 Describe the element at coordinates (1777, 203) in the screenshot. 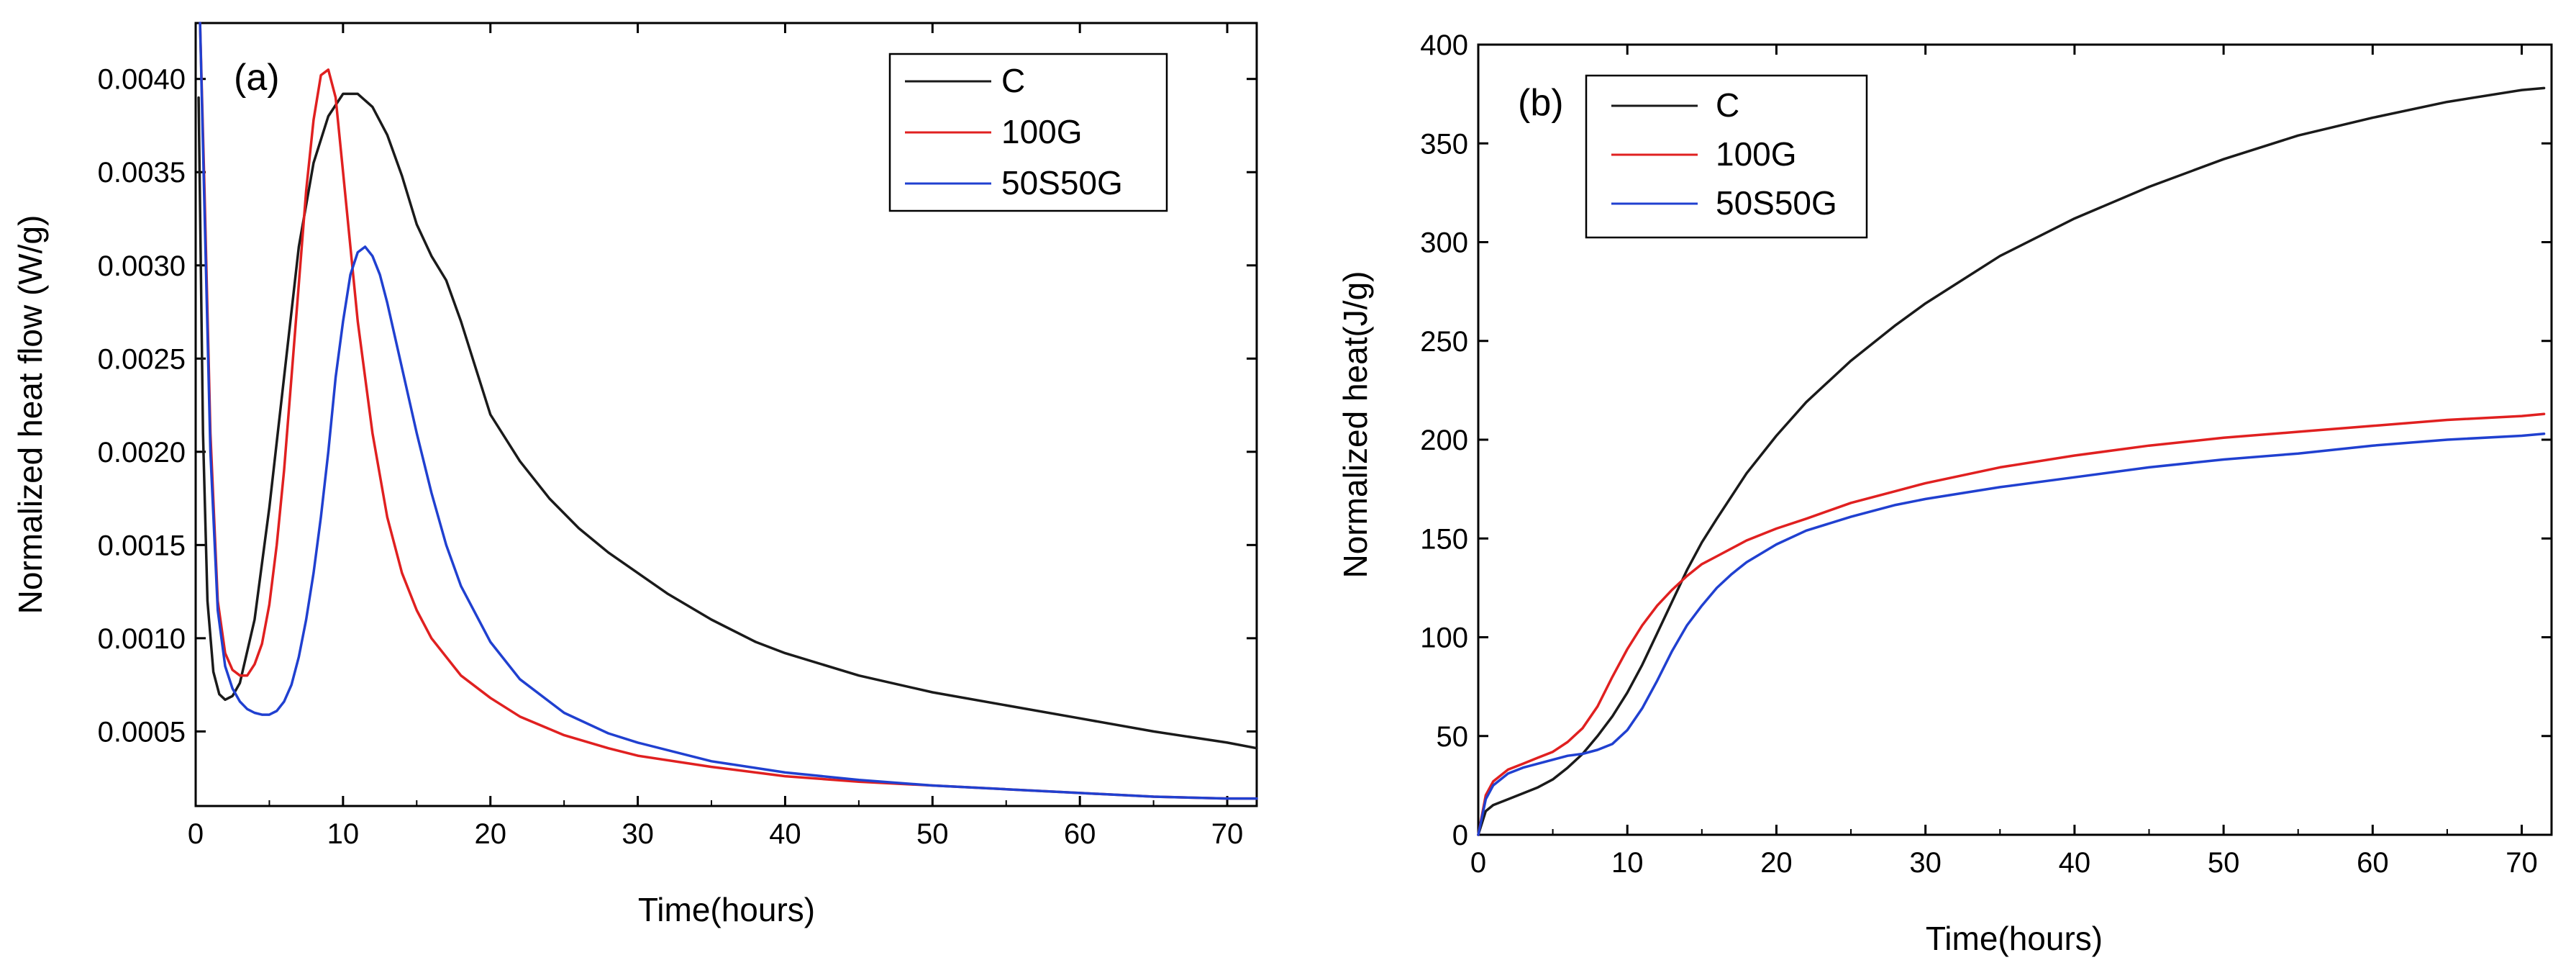

I see `legend-b-label-50s50g: 50S50G` at that location.